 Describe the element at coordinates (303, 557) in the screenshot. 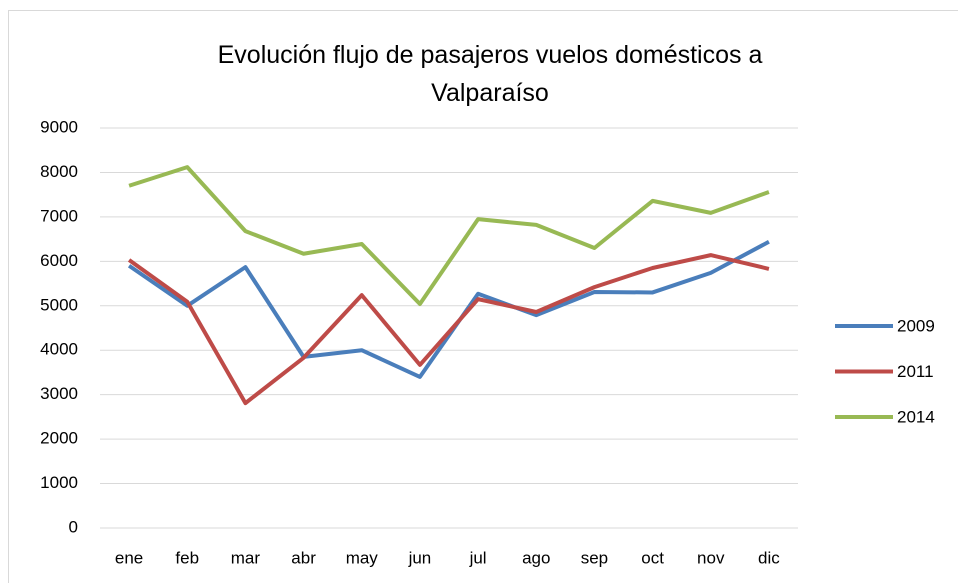

I see `x-tick-label: abr` at that location.